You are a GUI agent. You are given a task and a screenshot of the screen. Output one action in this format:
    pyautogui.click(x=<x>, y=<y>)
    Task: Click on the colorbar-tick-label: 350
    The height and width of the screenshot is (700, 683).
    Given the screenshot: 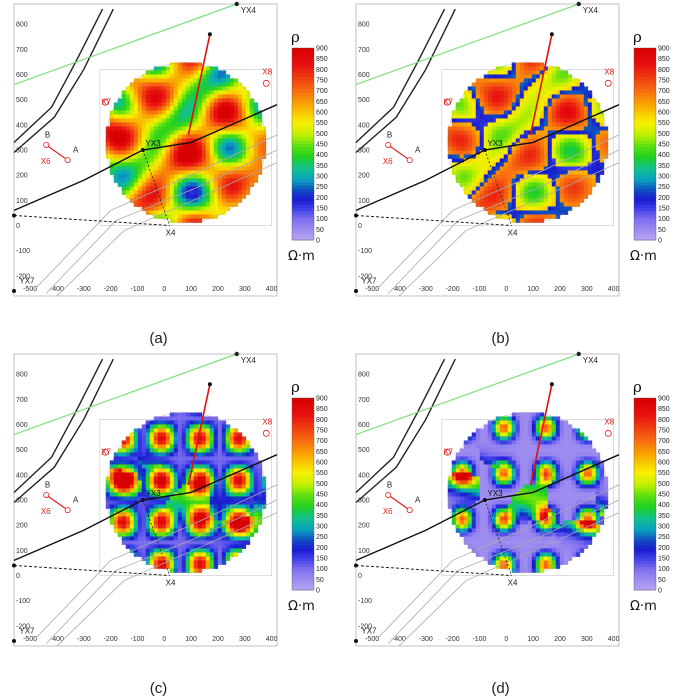 What is the action you would take?
    pyautogui.click(x=322, y=166)
    